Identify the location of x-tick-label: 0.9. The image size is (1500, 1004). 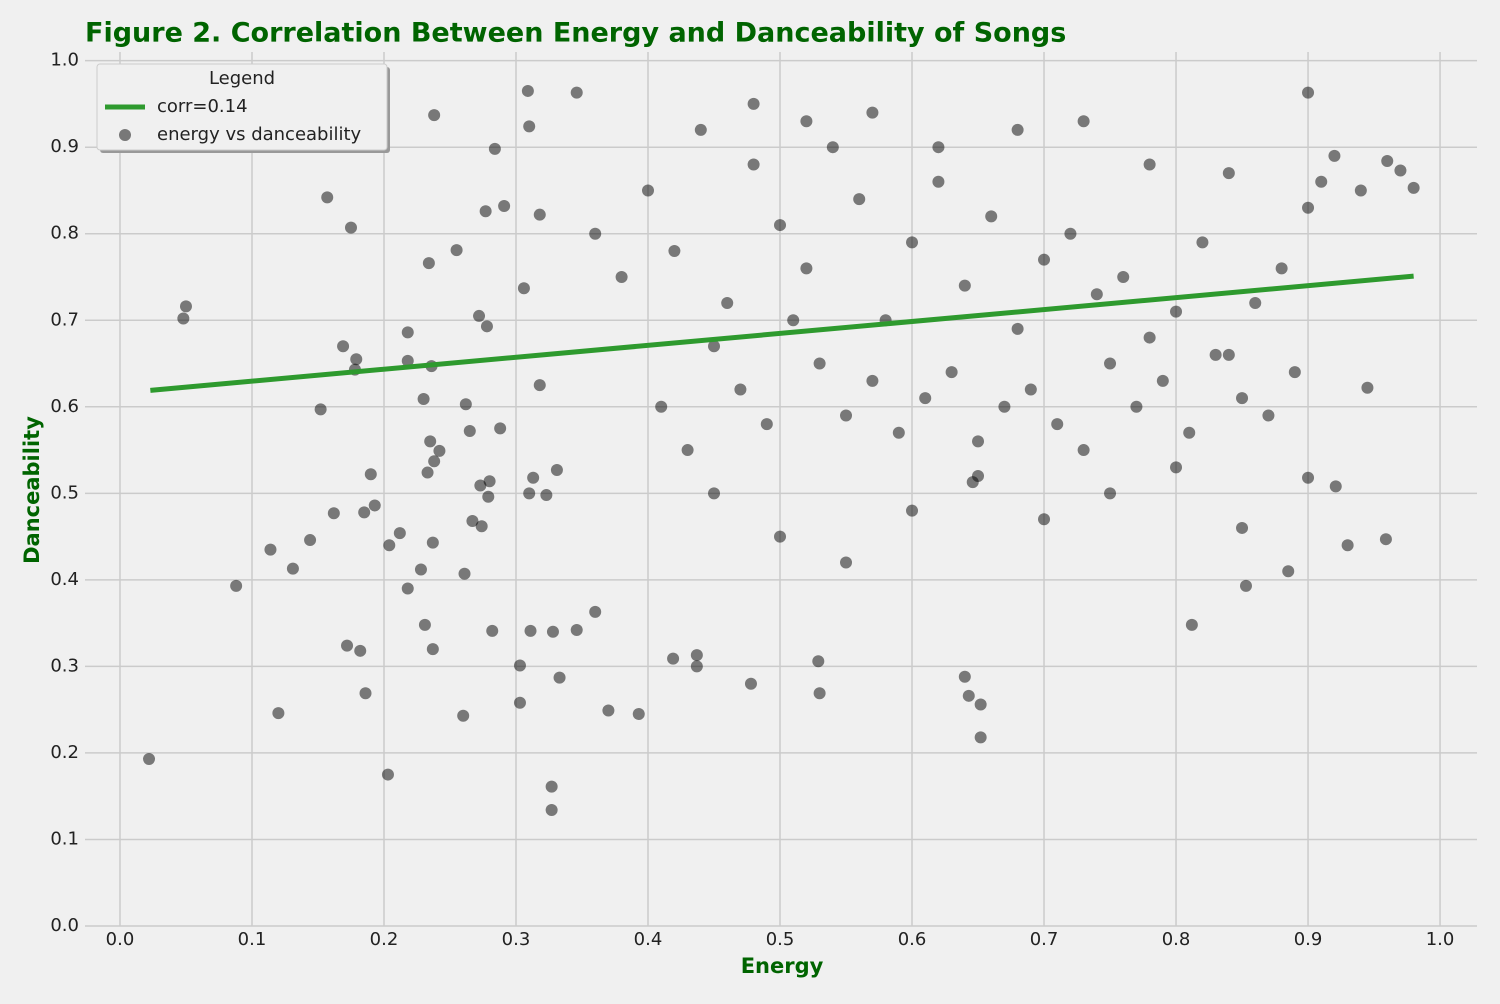
(1308, 939).